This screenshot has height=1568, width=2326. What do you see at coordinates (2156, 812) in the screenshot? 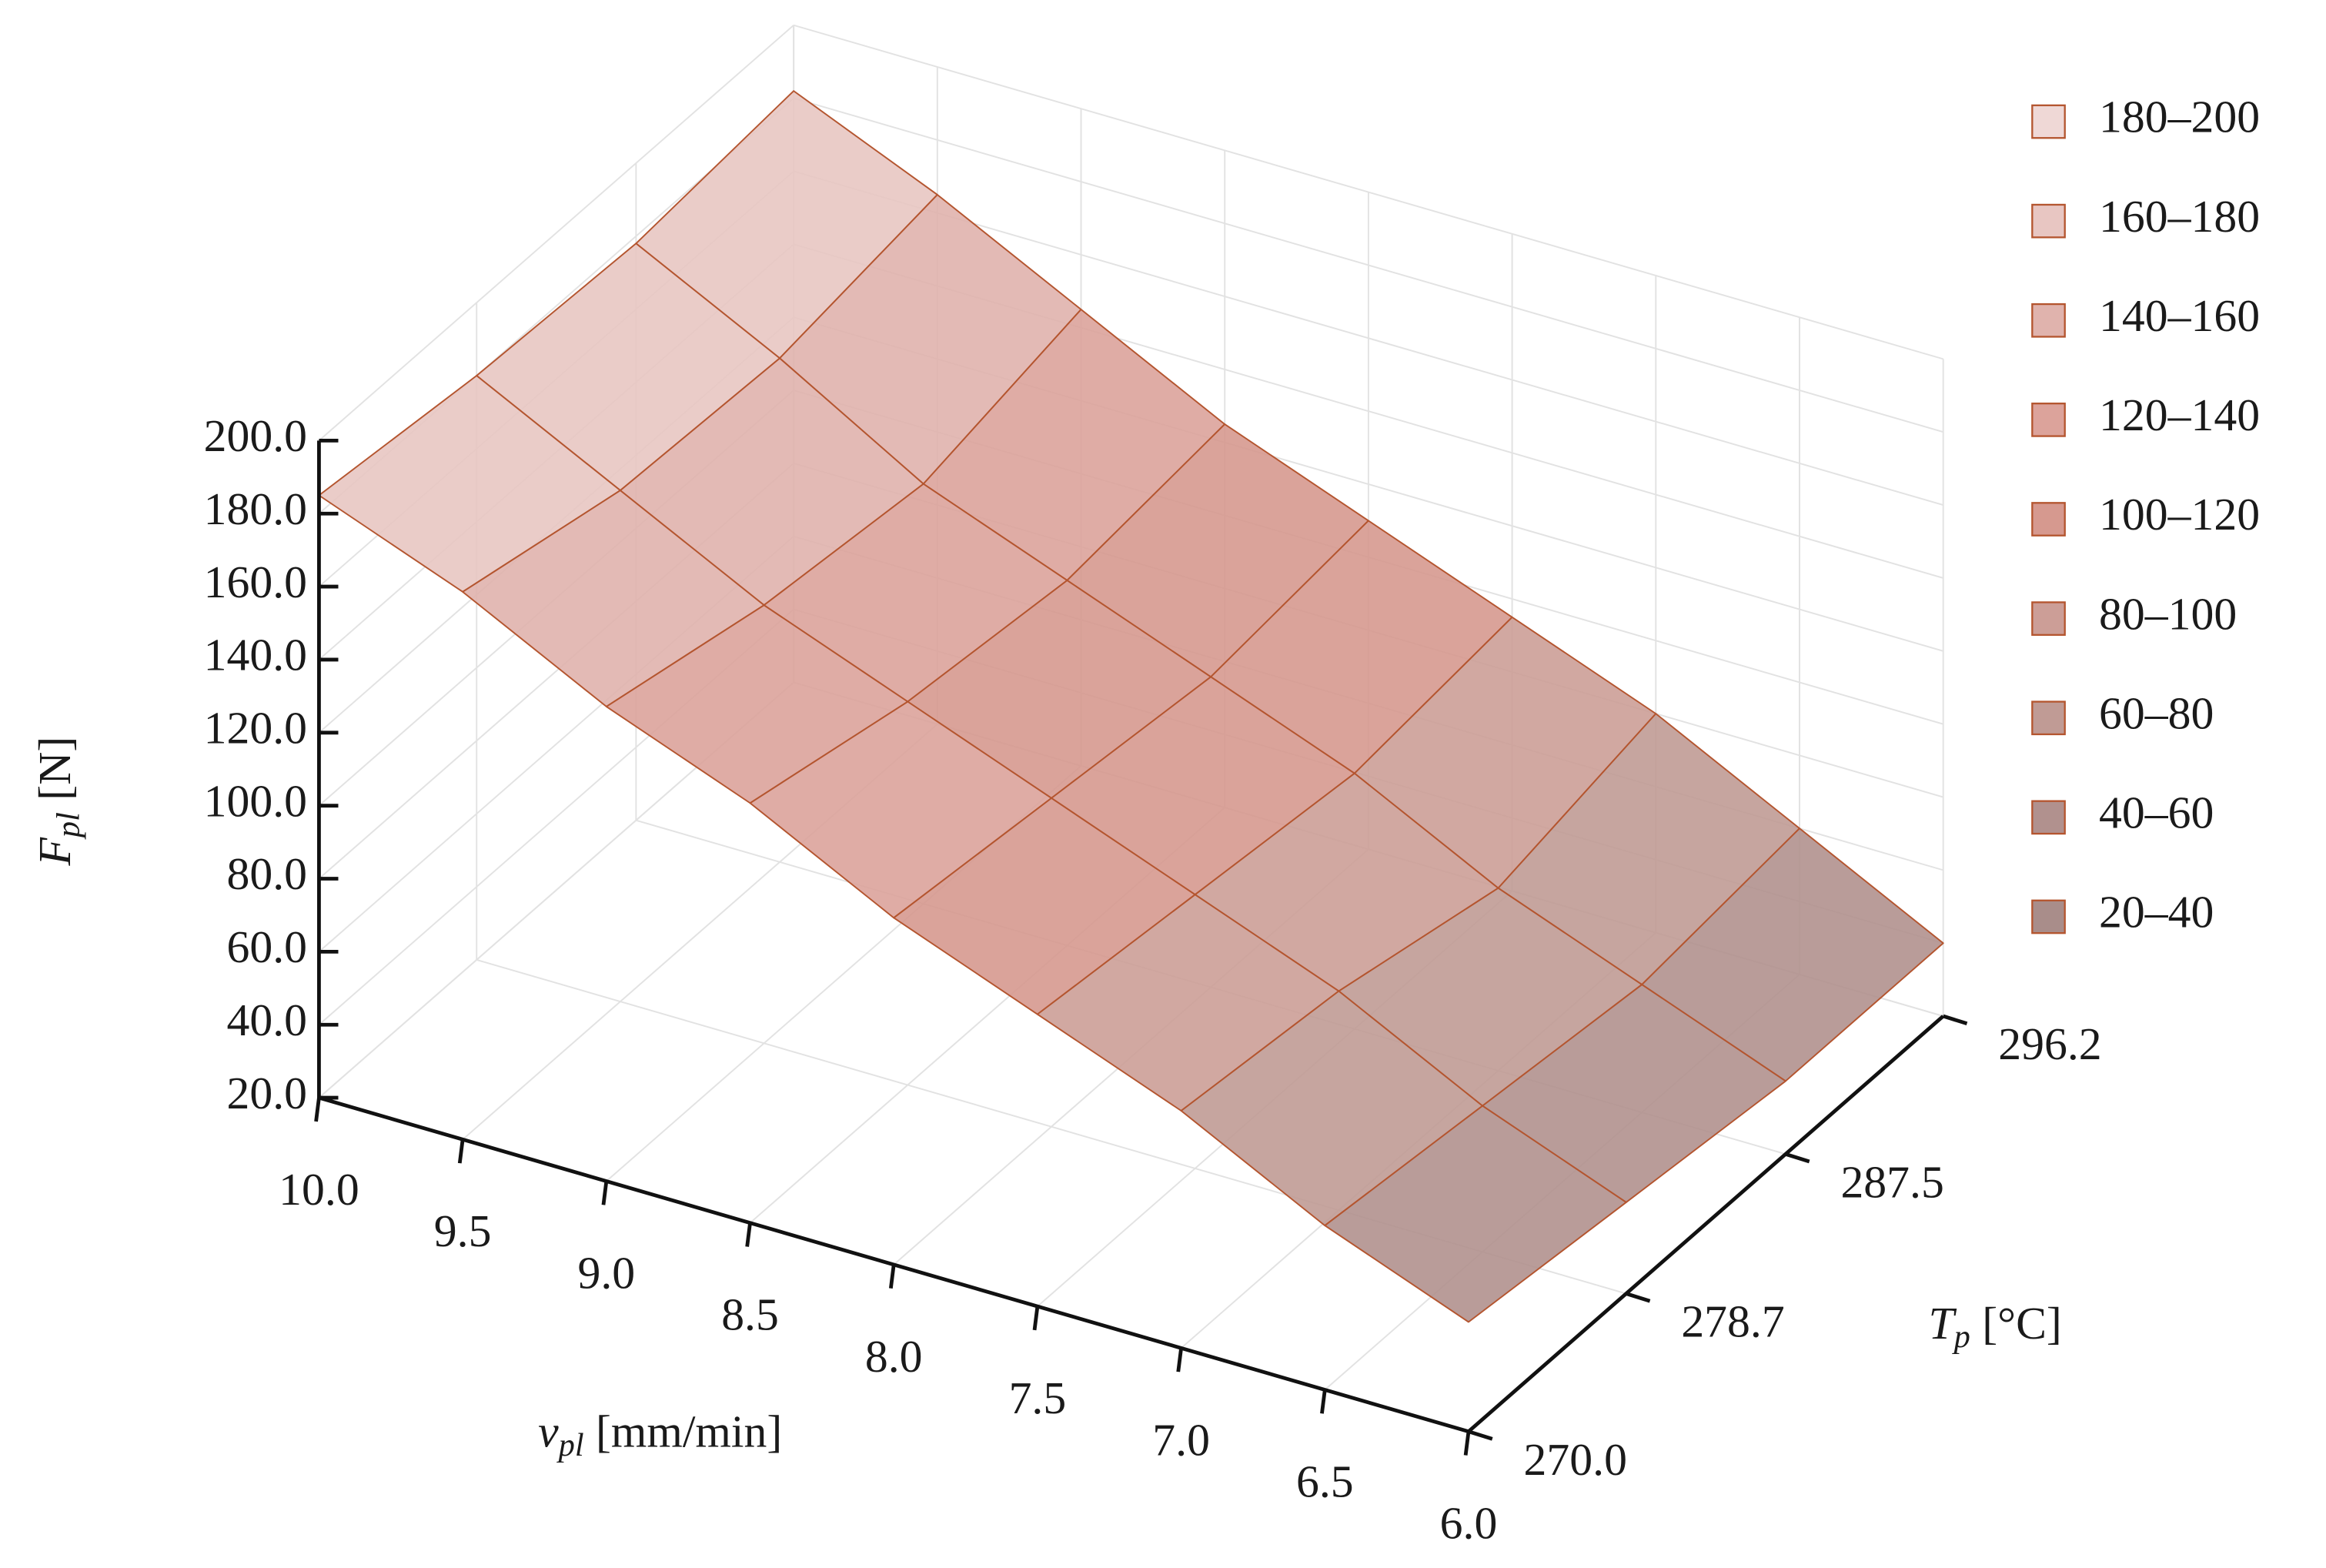
I see `legend-label: 40–60` at bounding box center [2156, 812].